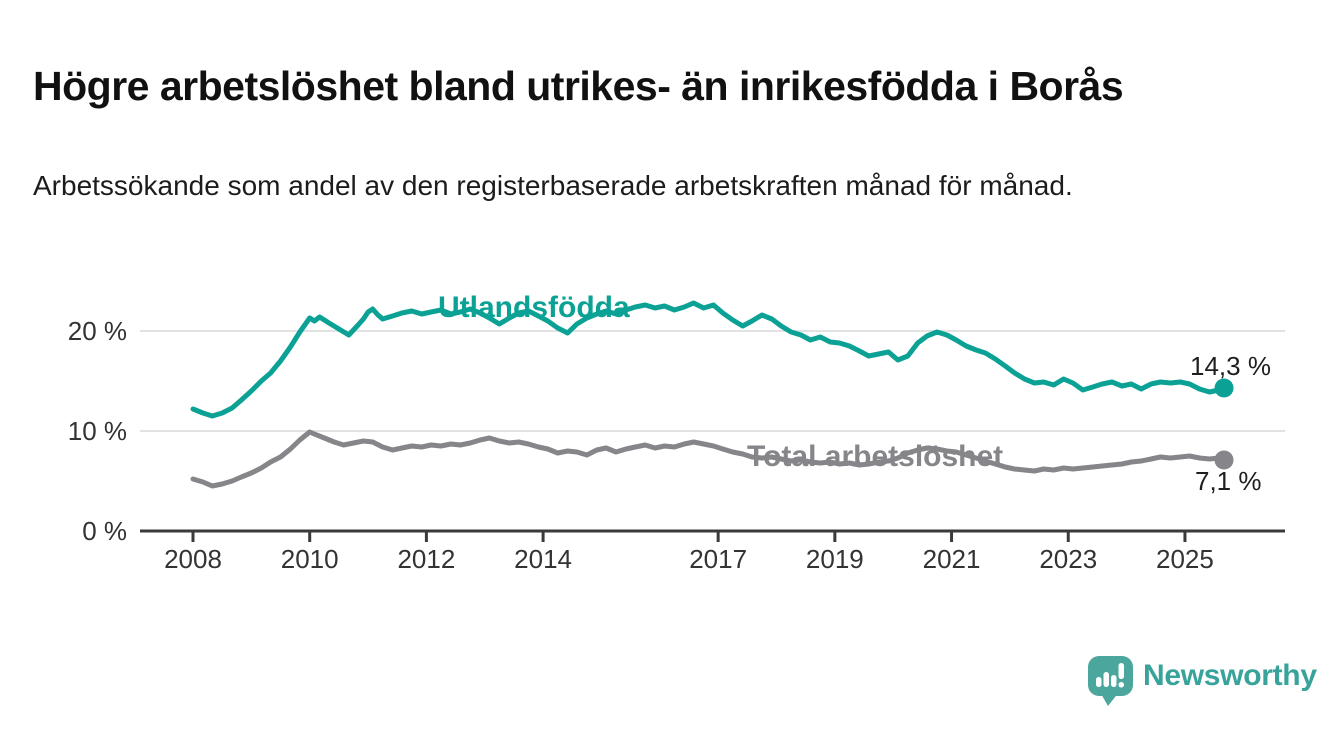 This screenshot has height=734, width=1340. Describe the element at coordinates (1230, 675) in the screenshot. I see `newsworthy-wordmark: Newsworthy` at that location.